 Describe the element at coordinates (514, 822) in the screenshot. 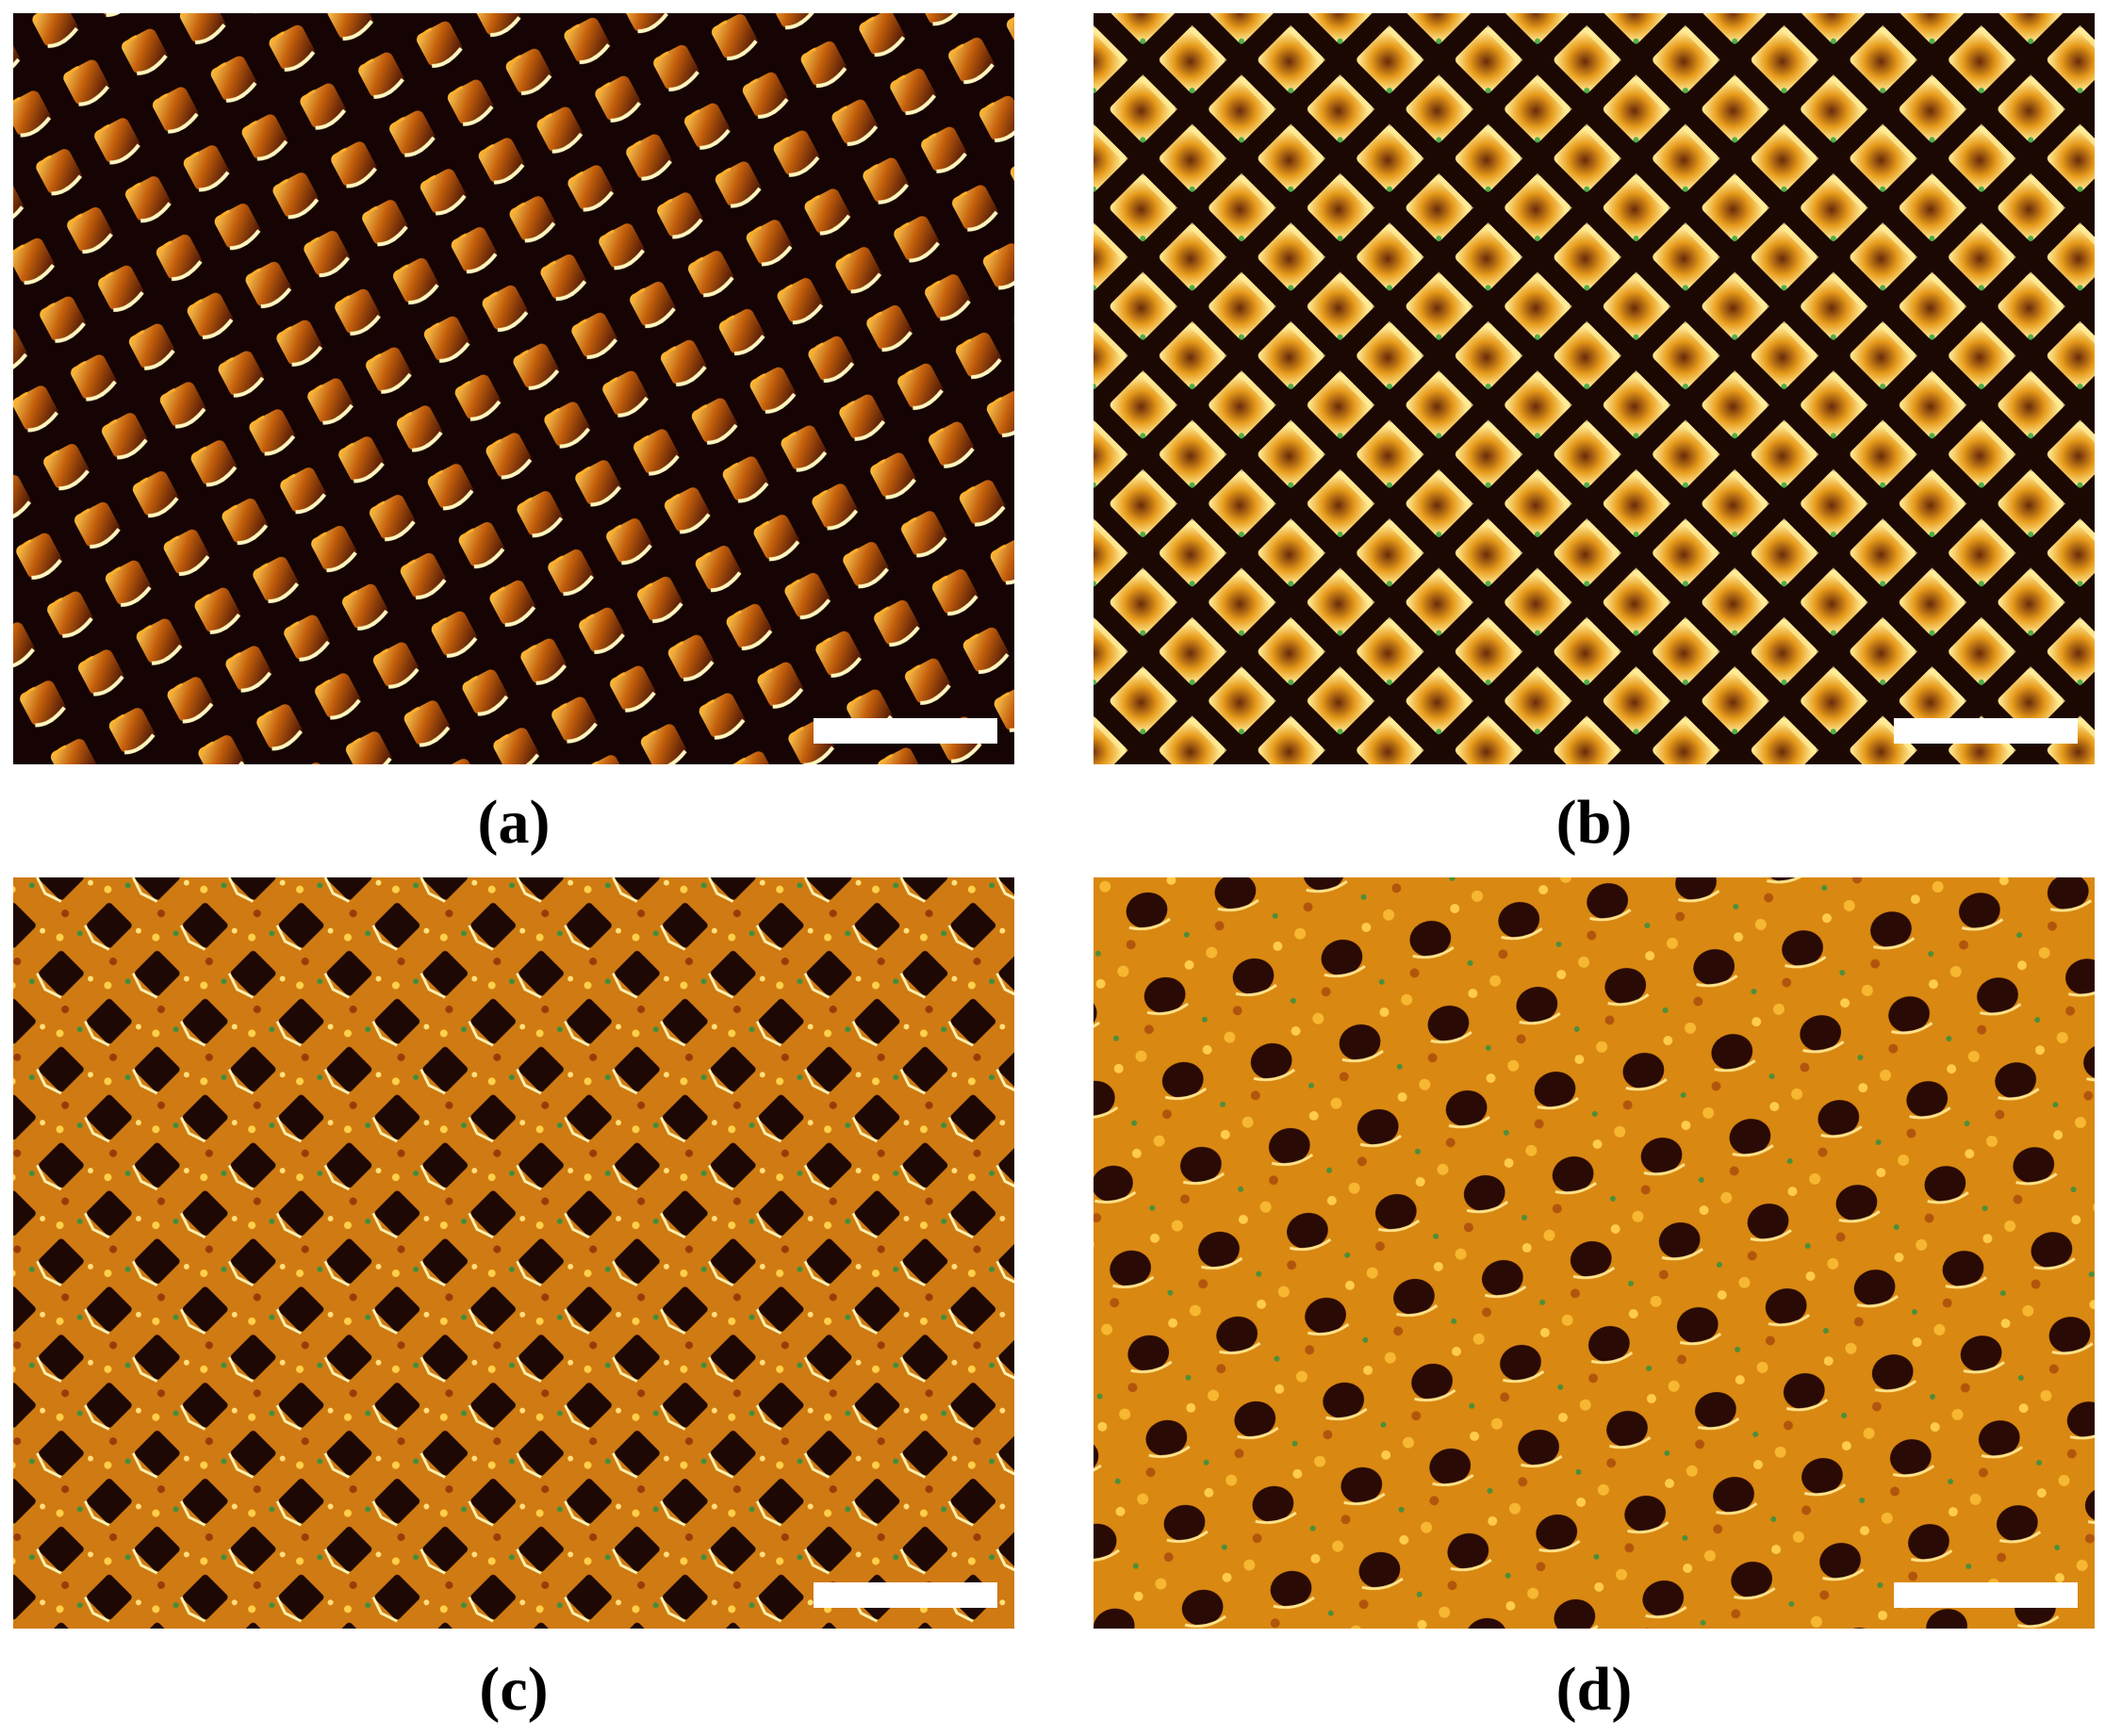

I see `panel-caption-a: (a)` at that location.